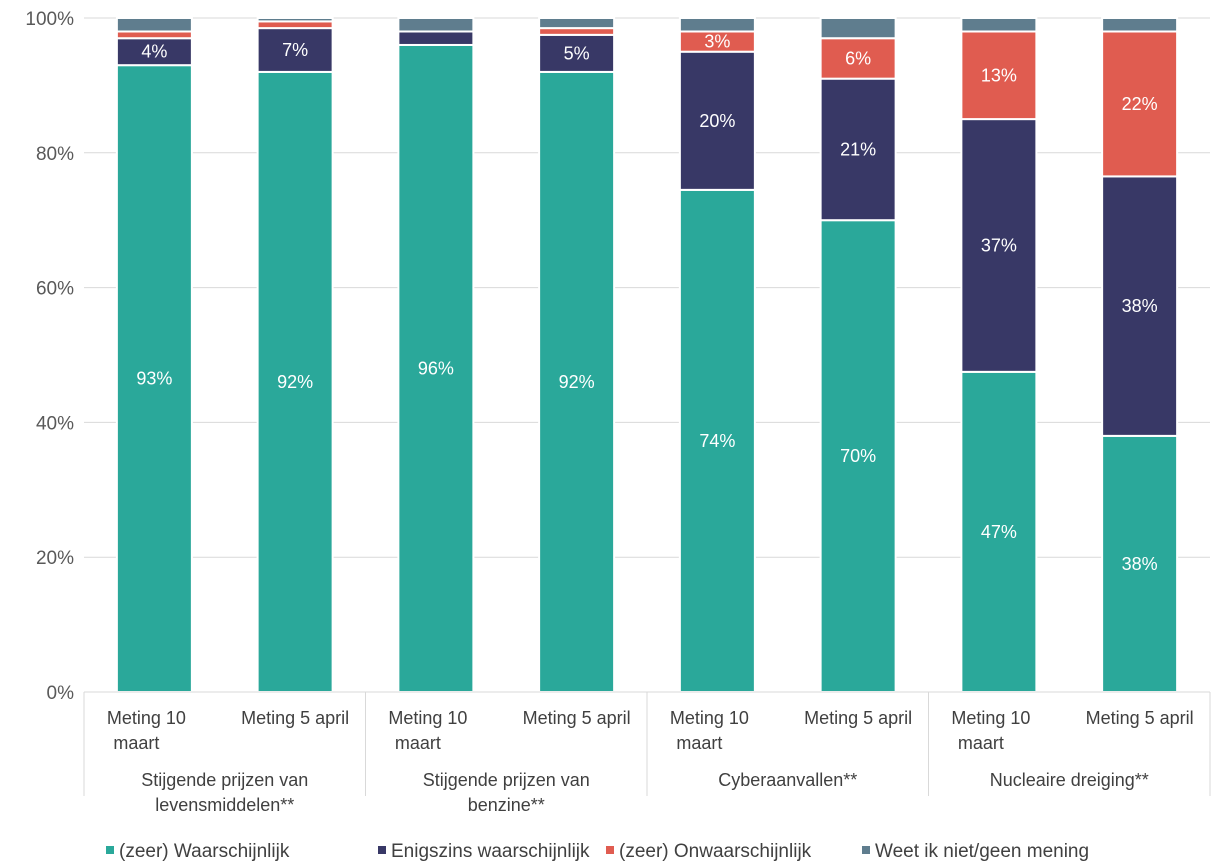  What do you see at coordinates (982, 851) in the screenshot?
I see `legend-label: Weet ik niet/geen mening` at bounding box center [982, 851].